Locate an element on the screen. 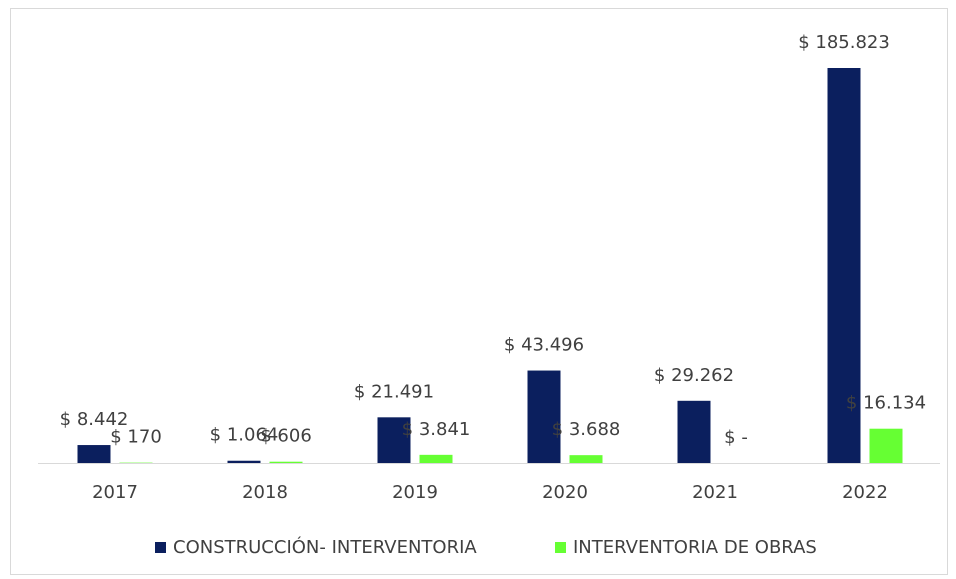 This screenshot has height=579, width=956. data-label: $ 185.823 is located at coordinates (844, 42).